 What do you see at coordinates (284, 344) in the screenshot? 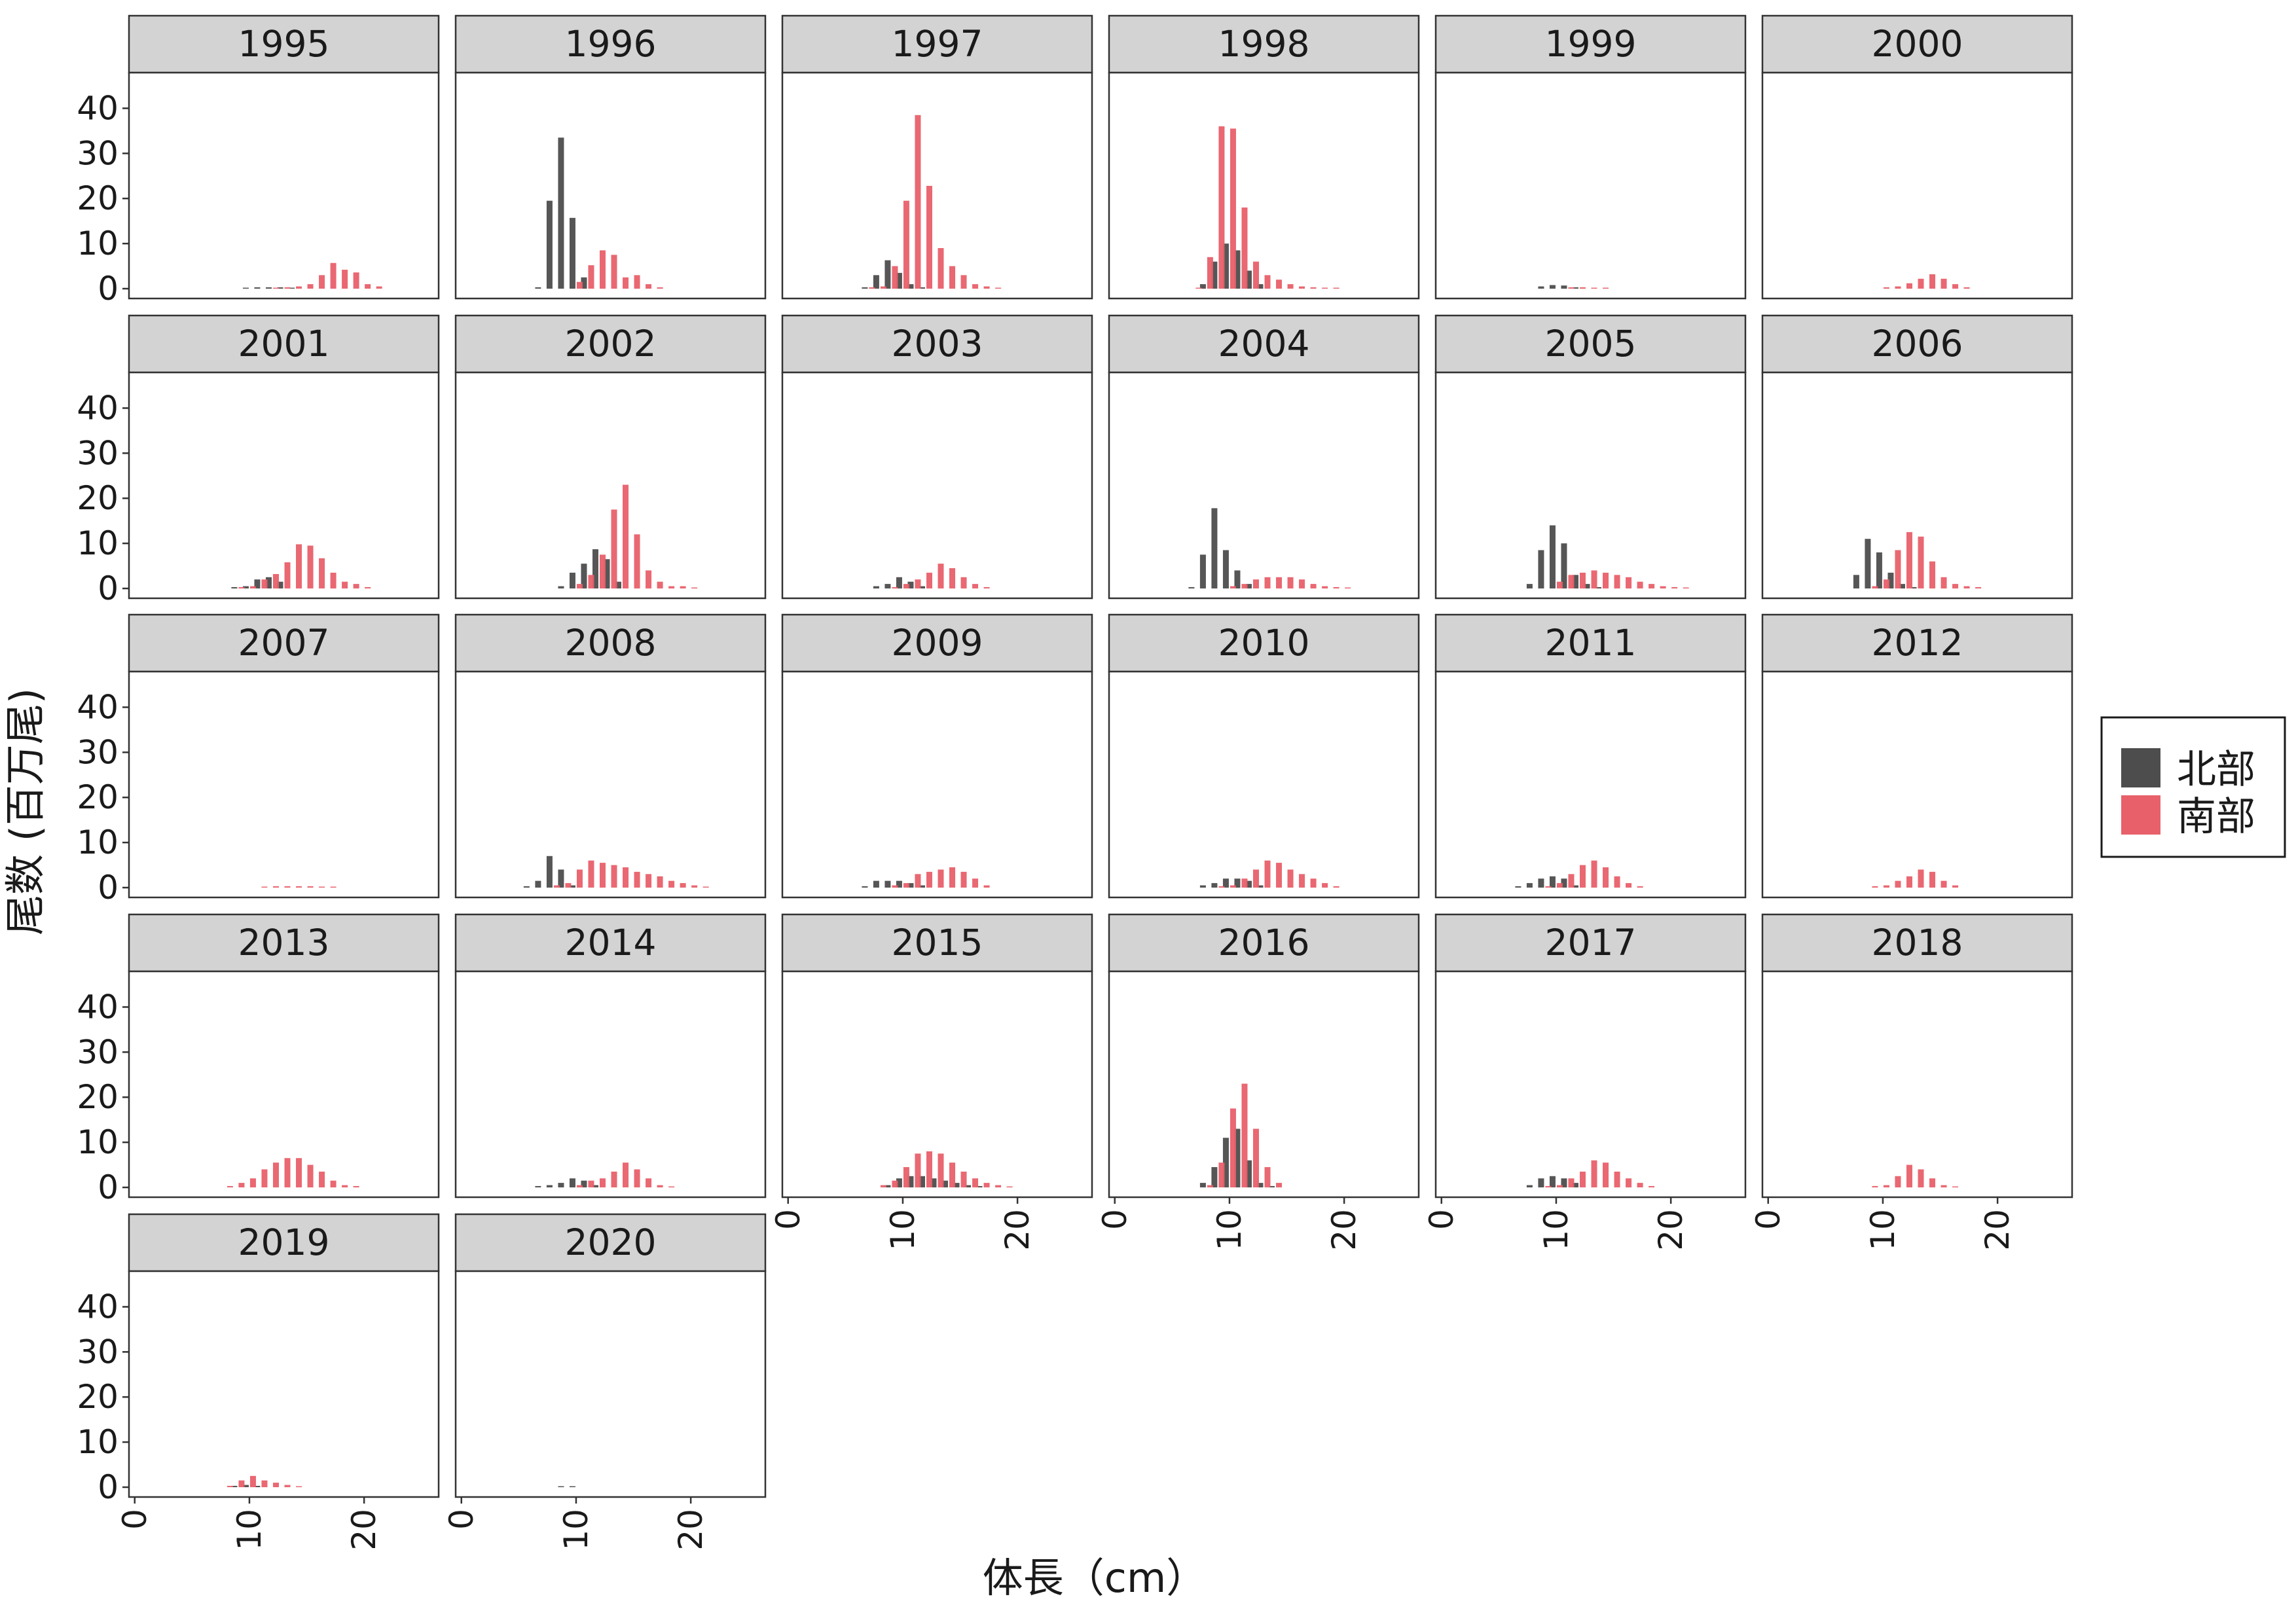
I see `facet-strip-label: 2001` at bounding box center [284, 344].